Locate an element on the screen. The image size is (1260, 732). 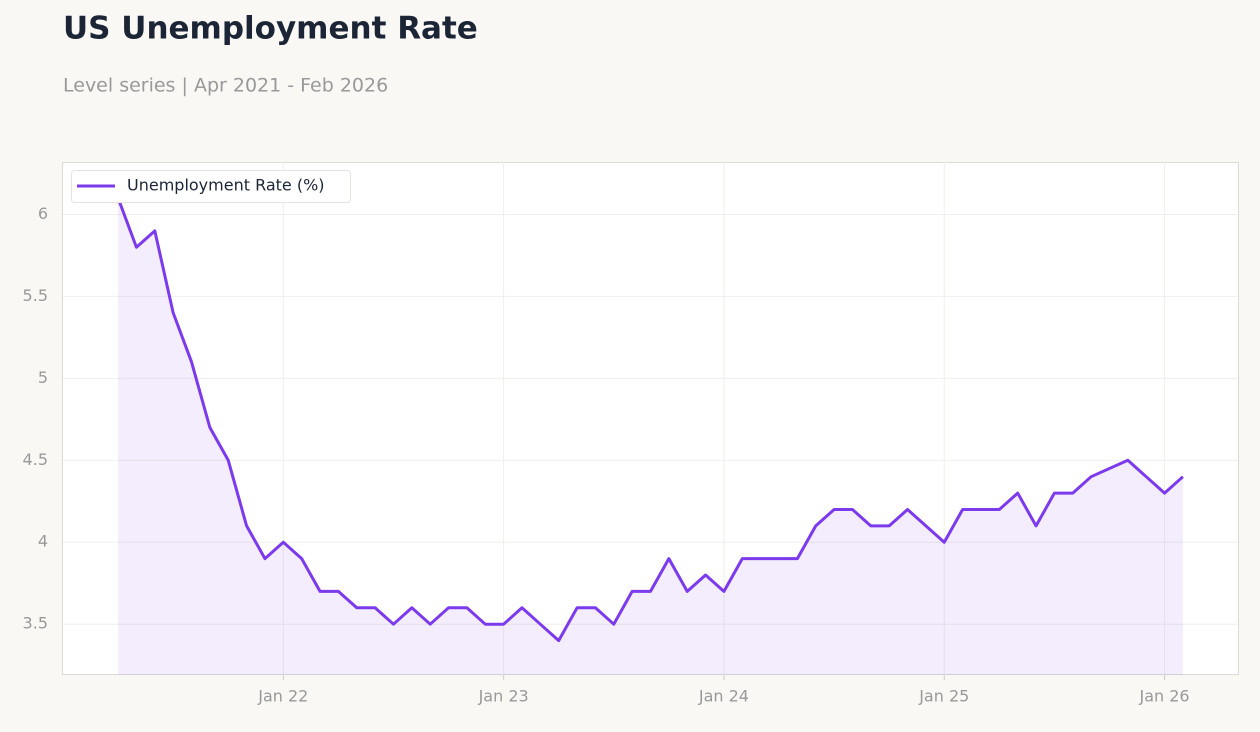
y-tick-label: 4 is located at coordinates (43, 541).